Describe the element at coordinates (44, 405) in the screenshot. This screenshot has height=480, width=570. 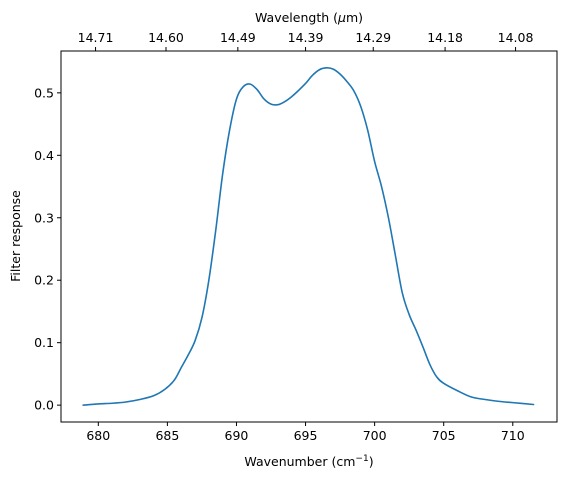
I see `y-tick-label: 0.0` at that location.